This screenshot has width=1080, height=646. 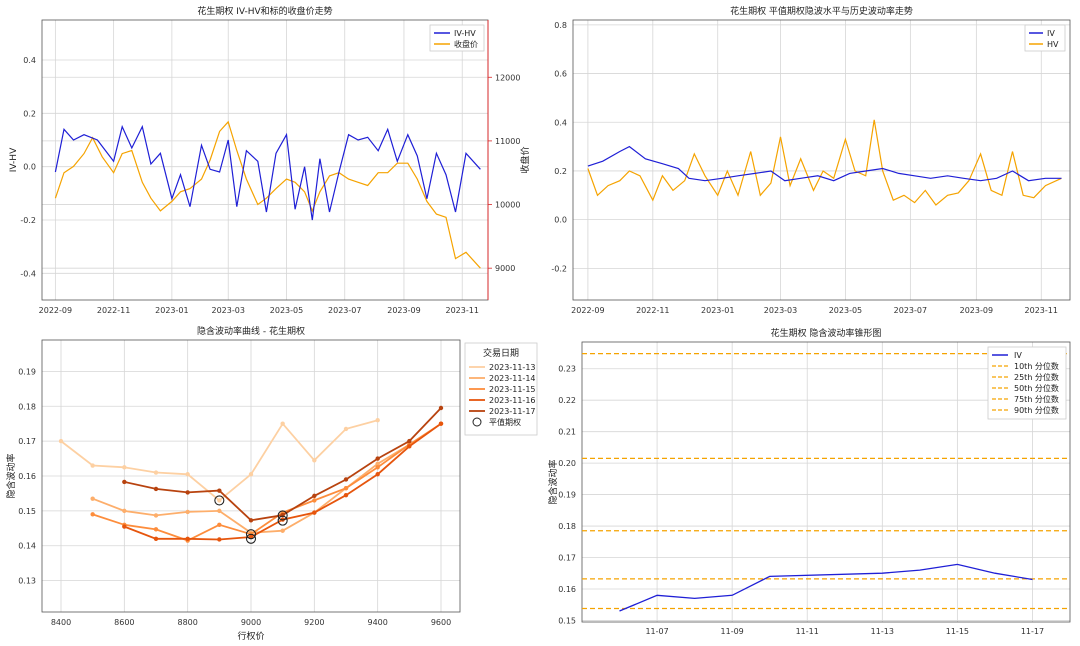 What do you see at coordinates (507, 77) in the screenshot?
I see `y2-tick-label: 12000` at bounding box center [507, 77].